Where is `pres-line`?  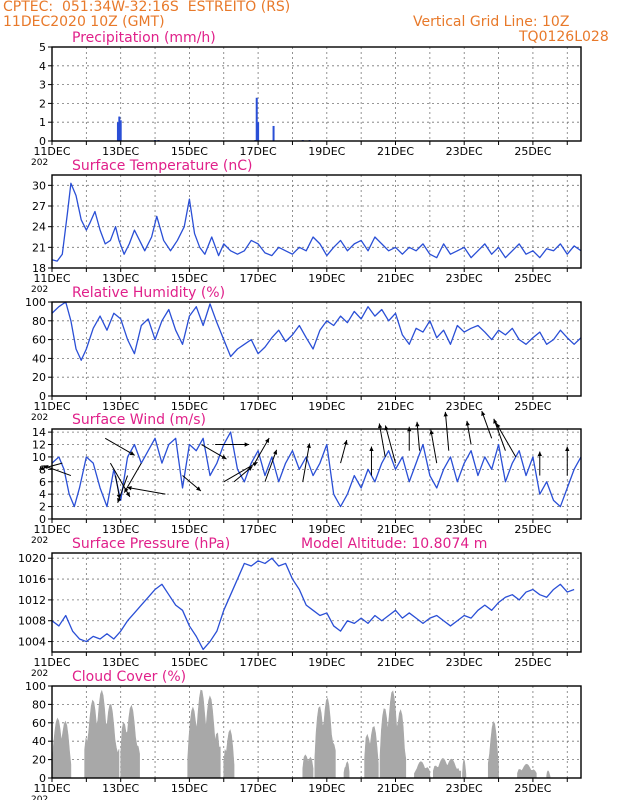
pres-line is located at coordinates (313, 604).